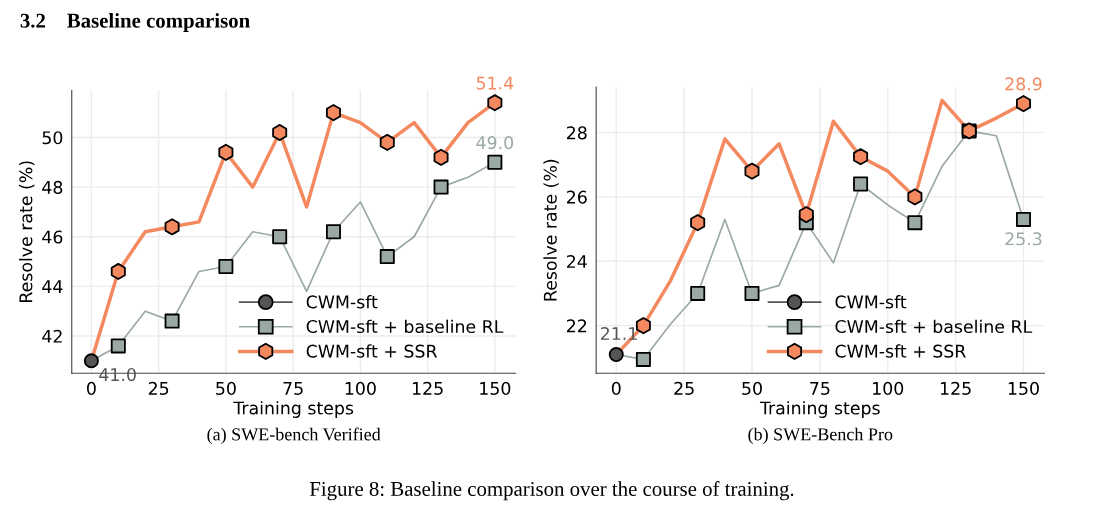  What do you see at coordinates (551, 491) in the screenshot?
I see `caption: Figure 8: Baseline comparison over the course of training.` at bounding box center [551, 491].